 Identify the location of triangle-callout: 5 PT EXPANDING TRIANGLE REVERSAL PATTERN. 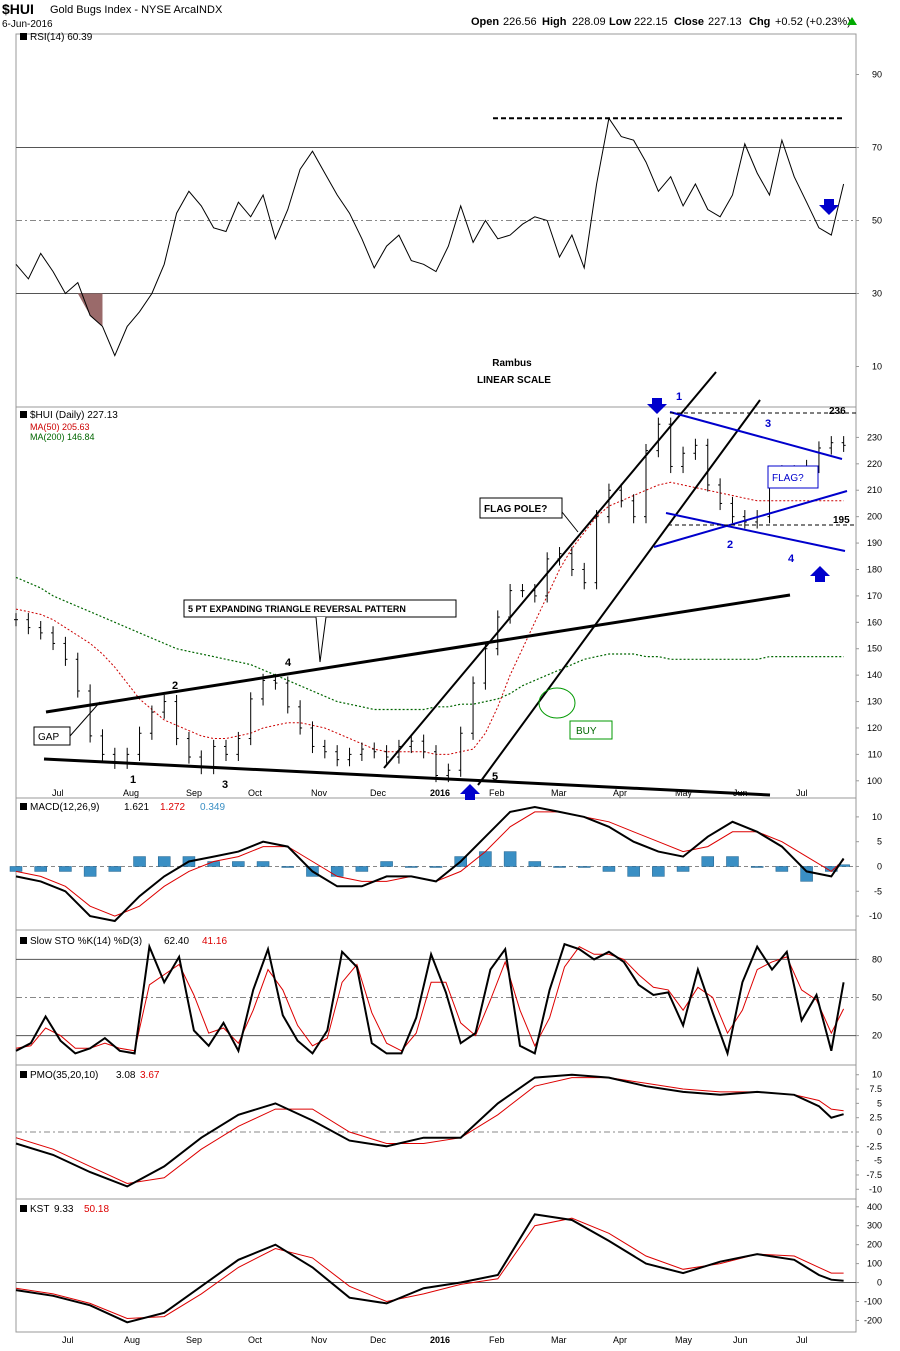
(320, 631).